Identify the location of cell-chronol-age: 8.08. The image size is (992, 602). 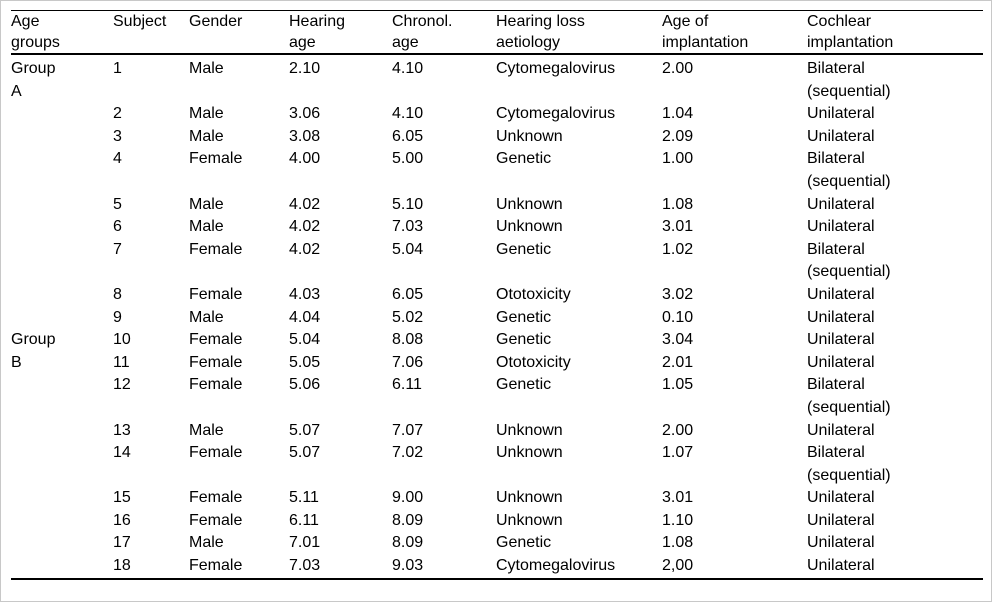
(408, 340).